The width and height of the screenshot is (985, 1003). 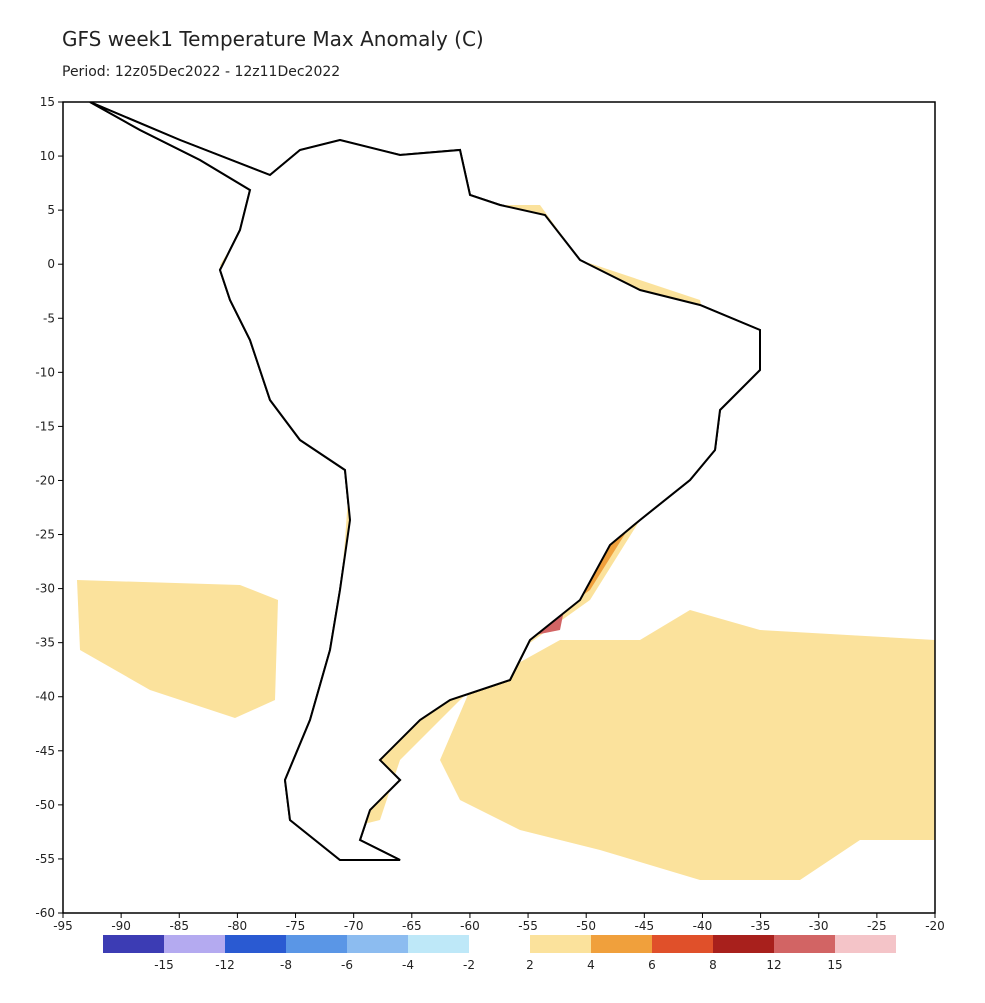 What do you see at coordinates (45, 480) in the screenshot?
I see `y-tick-label: -20` at bounding box center [45, 480].